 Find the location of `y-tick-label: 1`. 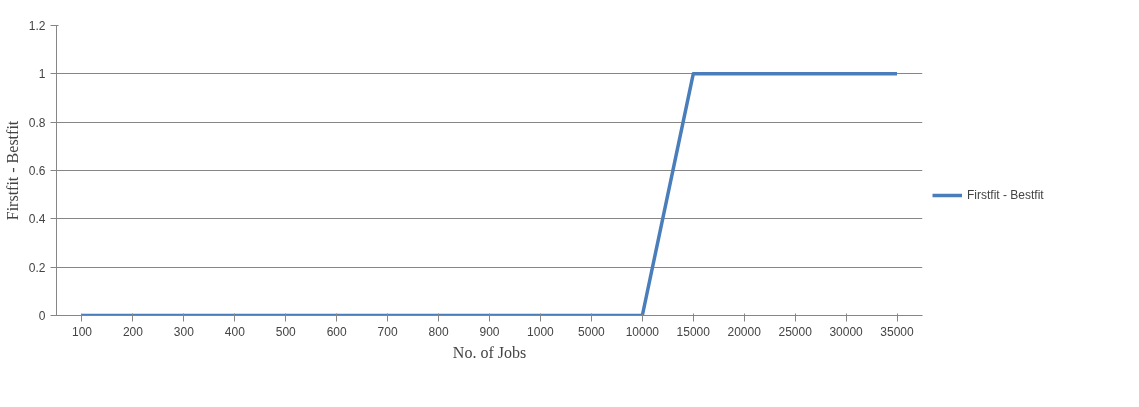

y-tick-label: 1 is located at coordinates (42, 74).